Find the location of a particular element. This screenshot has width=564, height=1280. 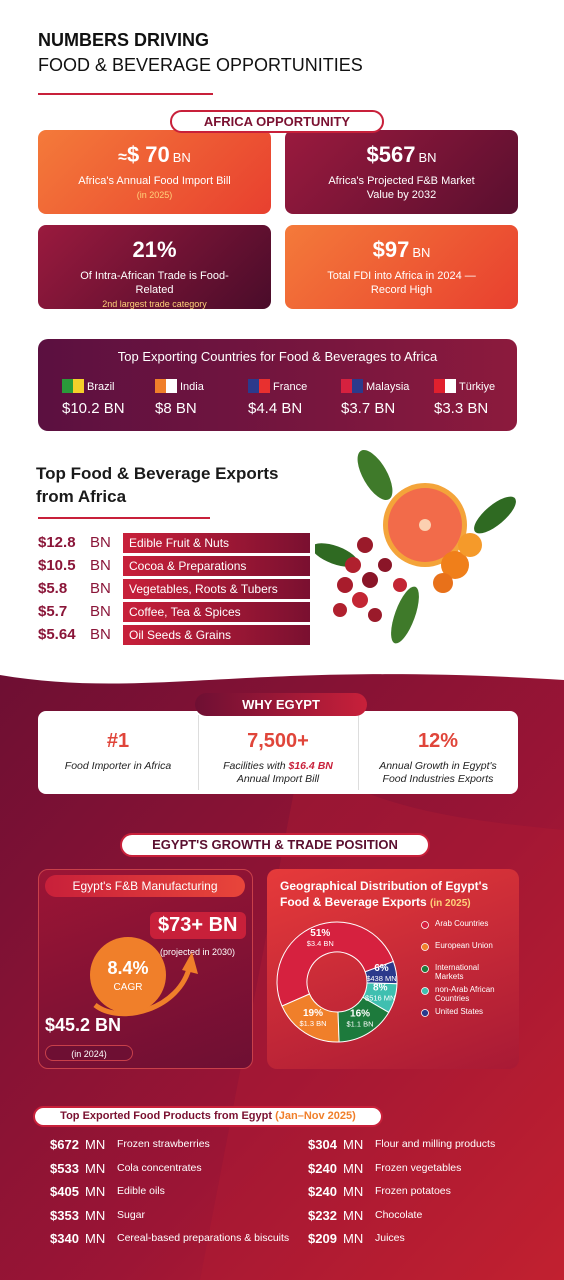

slice-percent: 8% is located at coordinates (380, 987).